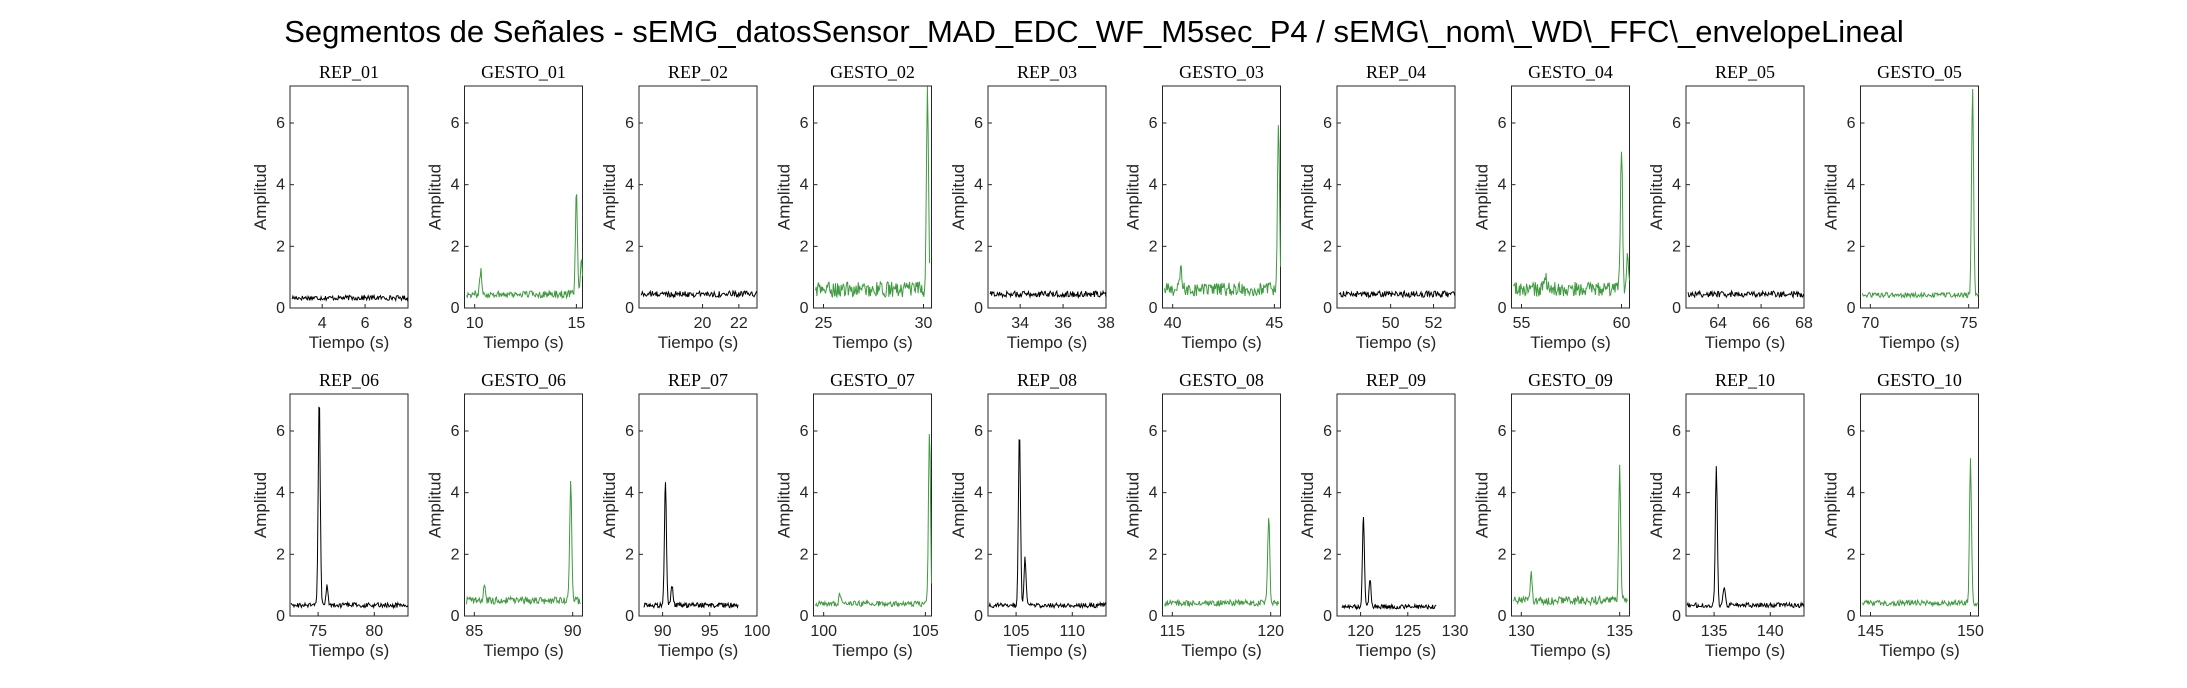 The image size is (2187, 688). Describe the element at coordinates (1970, 631) in the screenshot. I see `x-tick-label: 150` at that location.